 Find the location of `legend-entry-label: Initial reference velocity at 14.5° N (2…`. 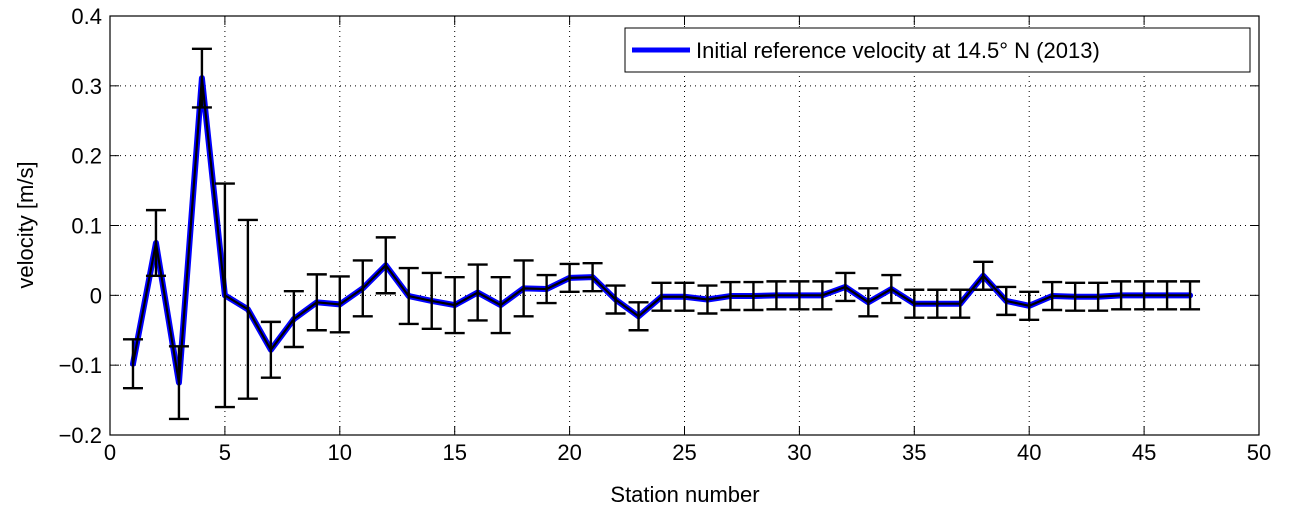

legend-entry-label: Initial reference velocity at 14.5° N (2… is located at coordinates (898, 50).